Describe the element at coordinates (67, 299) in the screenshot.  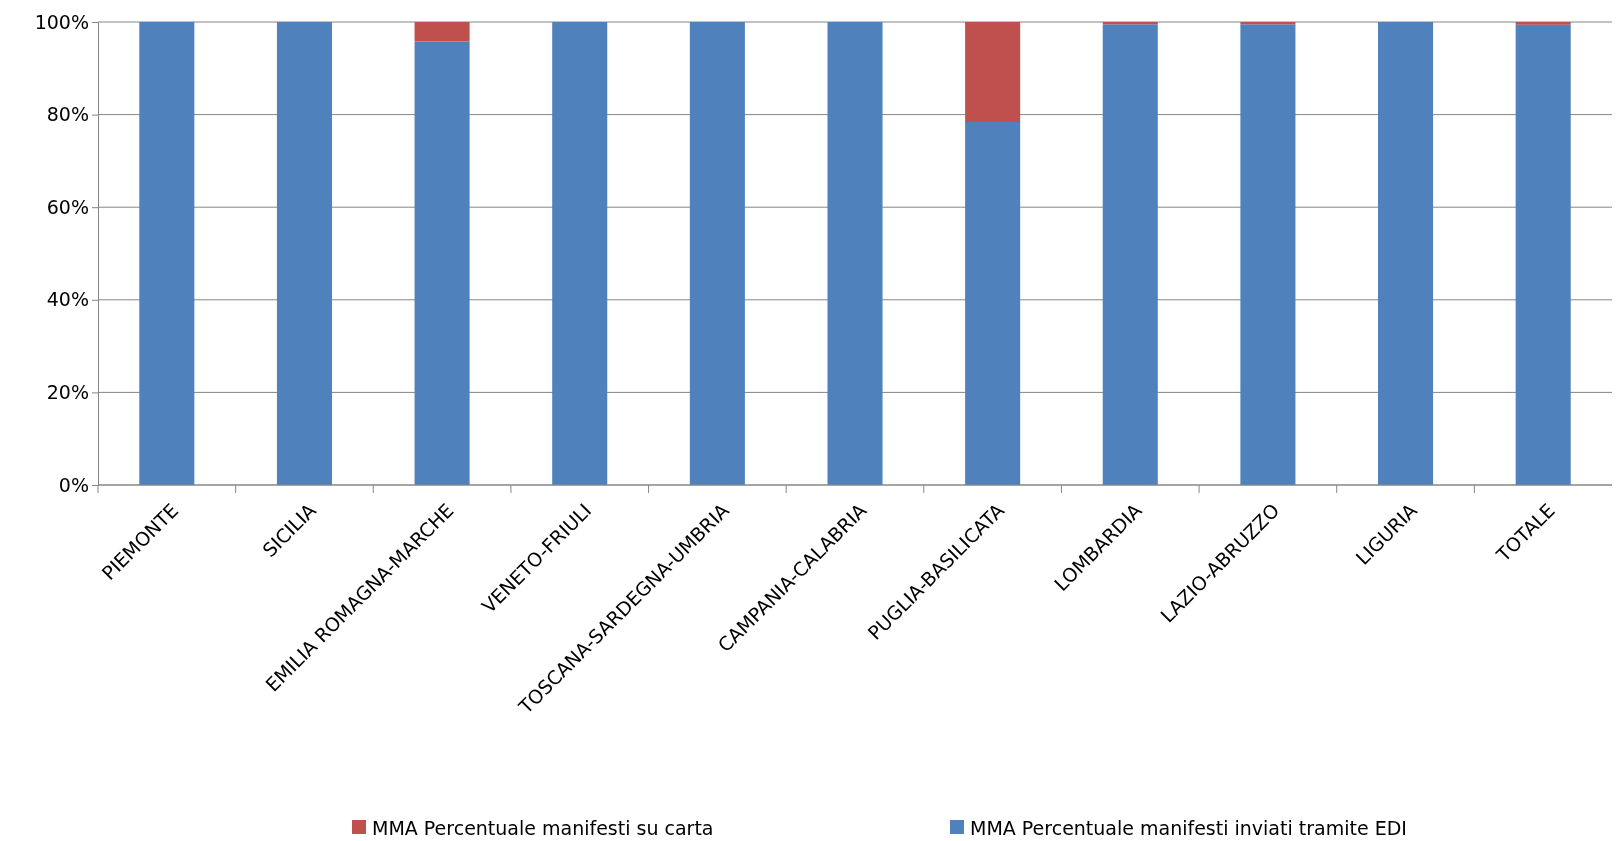
I see `y-tick-label: 40%` at that location.